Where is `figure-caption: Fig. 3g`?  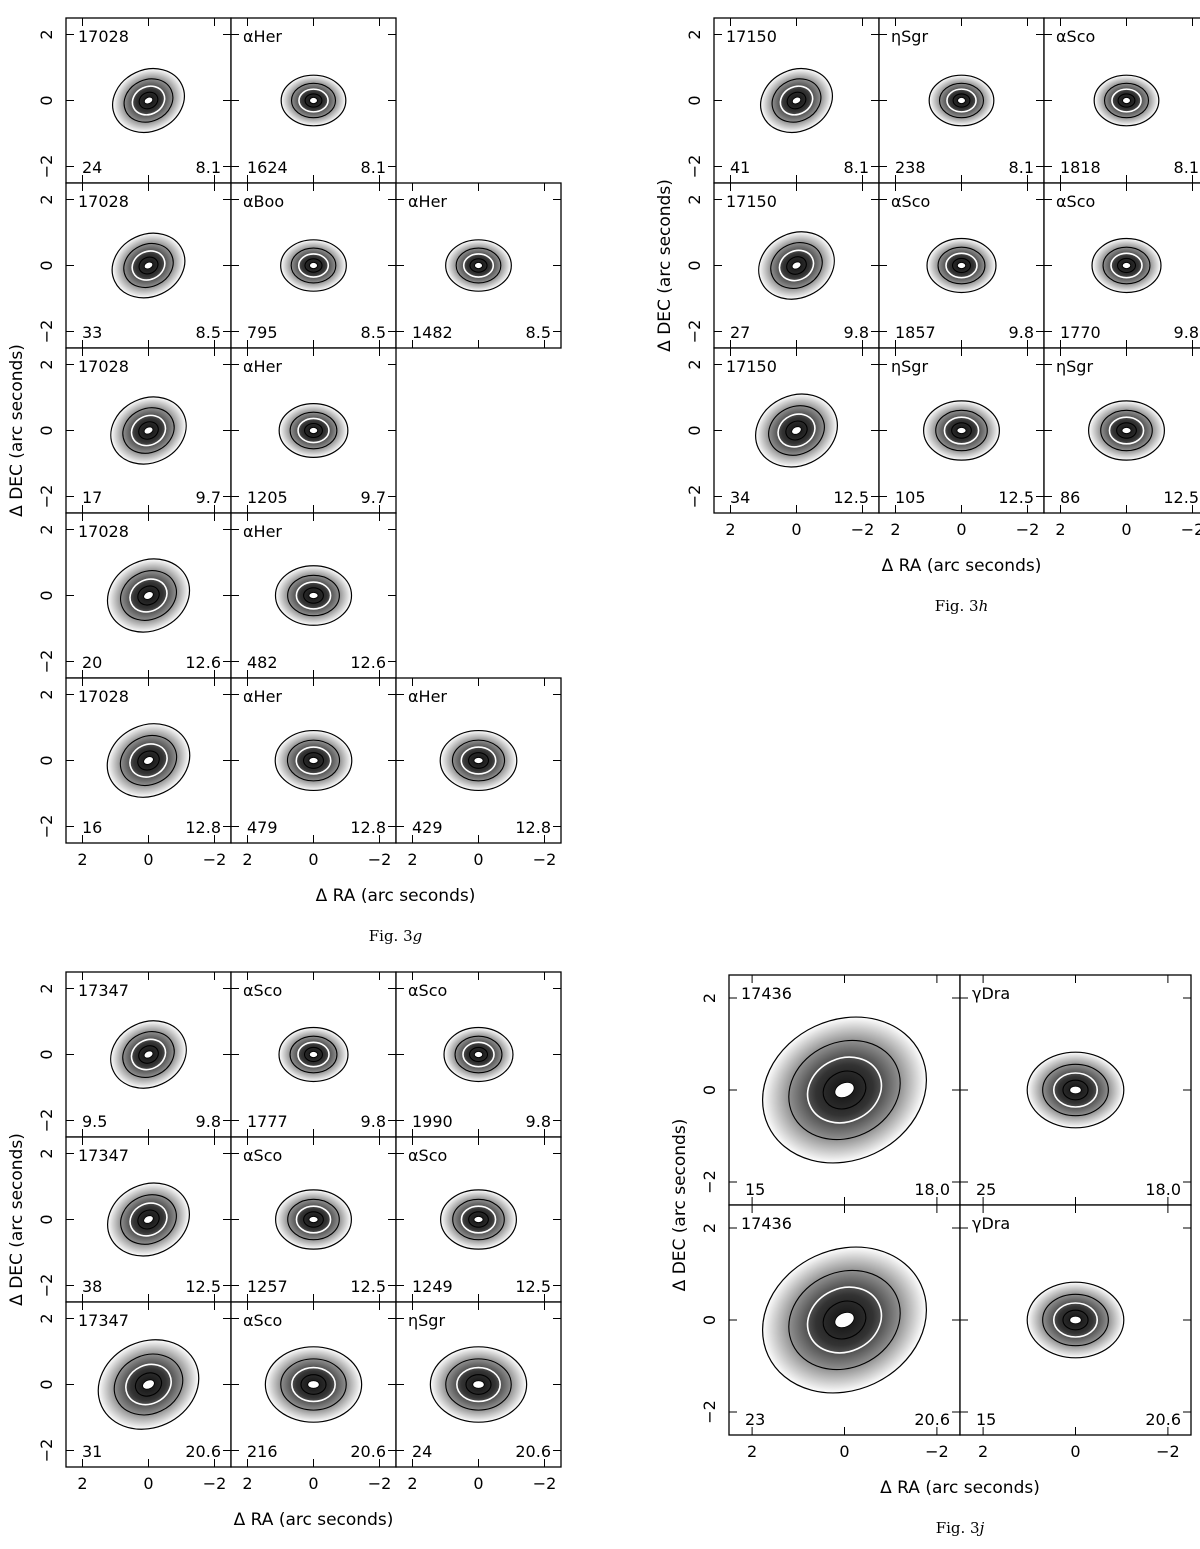 figure-caption: Fig. 3g is located at coordinates (396, 936).